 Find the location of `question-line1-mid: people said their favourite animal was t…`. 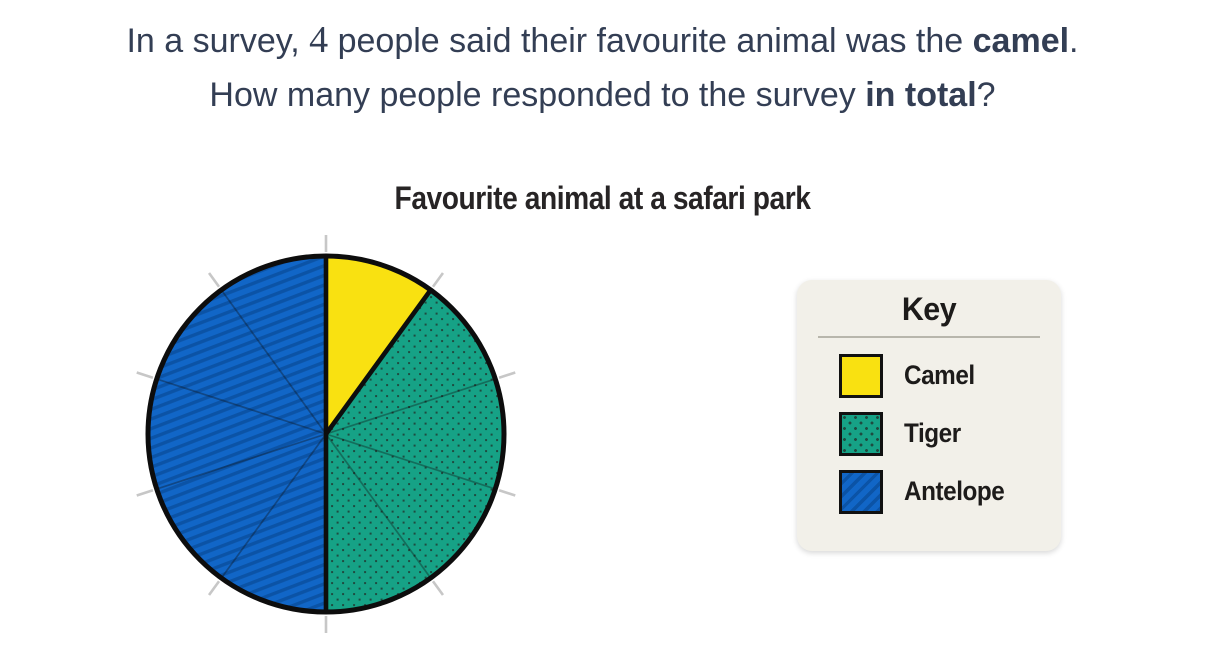

question-line1-mid: people said their favourite animal was t… is located at coordinates (650, 41).